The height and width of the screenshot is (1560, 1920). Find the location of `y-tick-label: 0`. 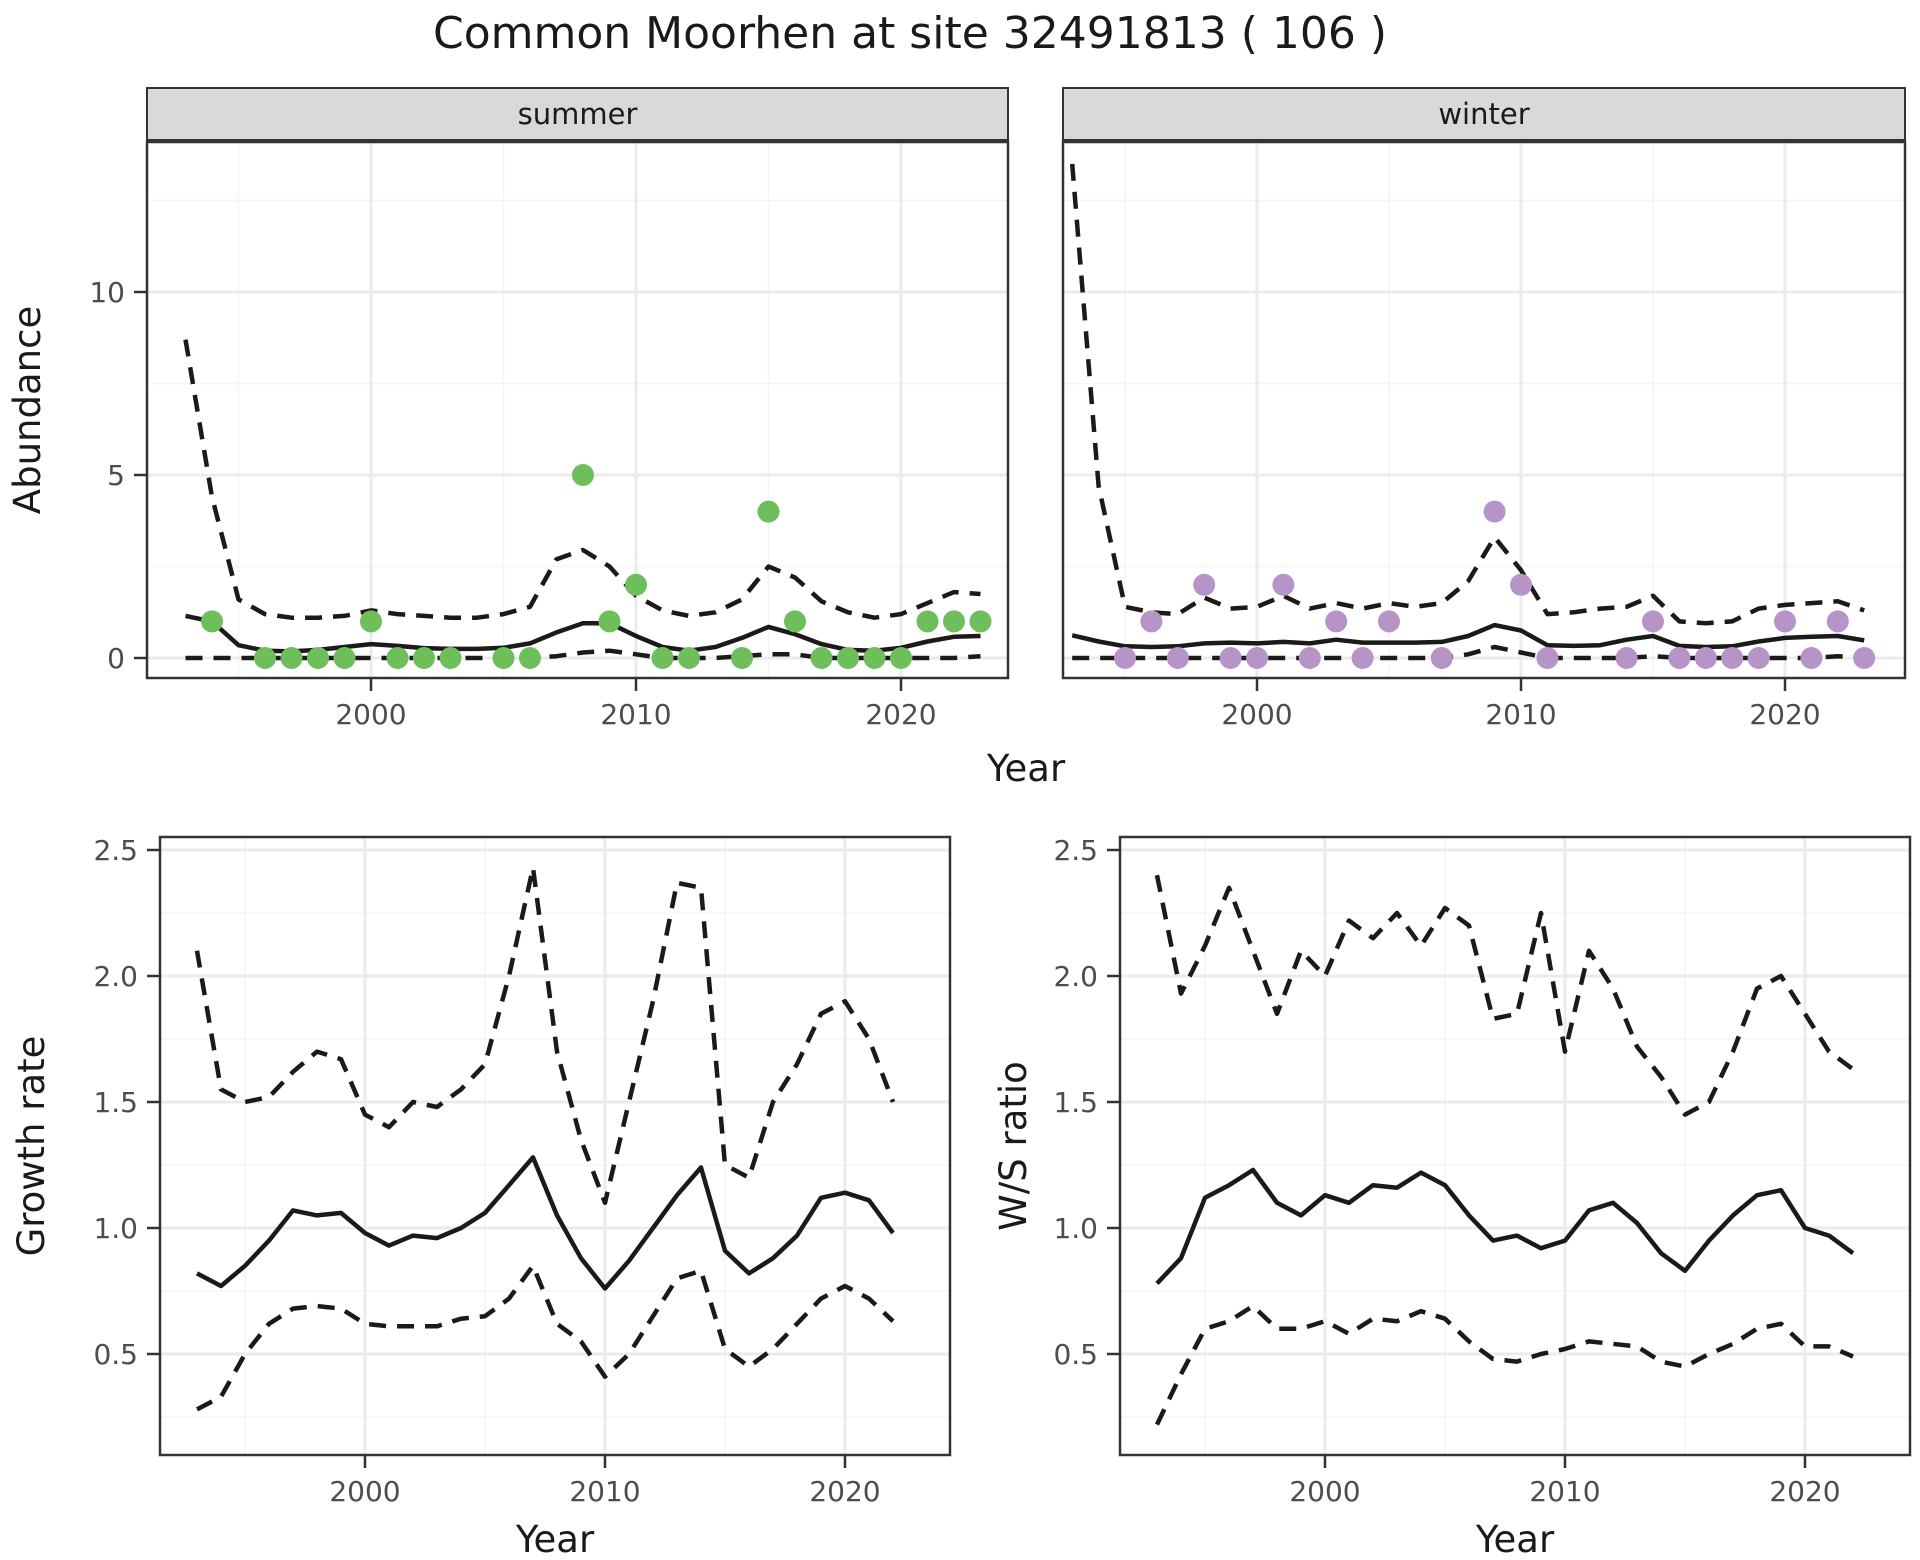

y-tick-label: 0 is located at coordinates (116, 658).